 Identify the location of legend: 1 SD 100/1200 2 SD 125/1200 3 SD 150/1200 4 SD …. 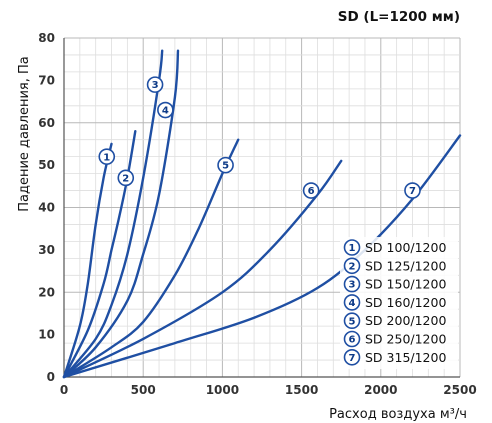
(399, 303).